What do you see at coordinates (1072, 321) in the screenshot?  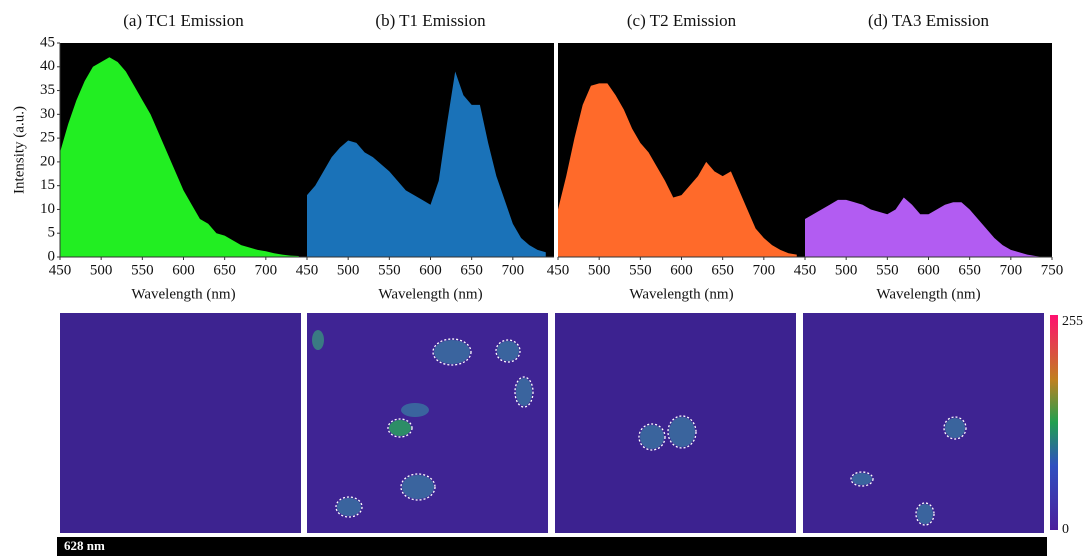 I see `colorbar-tick-label: 255` at bounding box center [1072, 321].